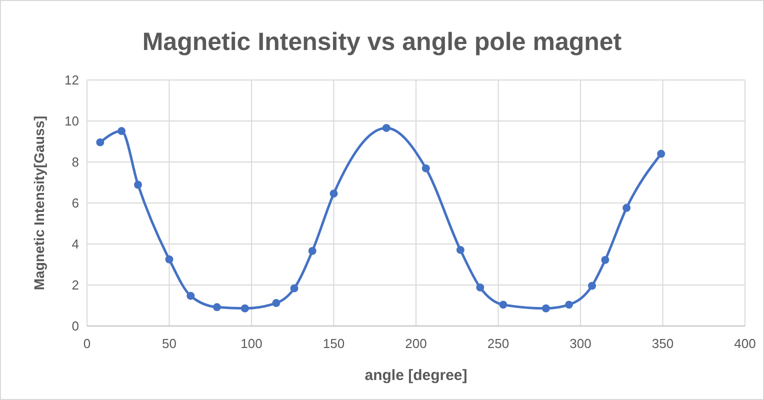  Describe the element at coordinates (71, 80) in the screenshot. I see `y-tick-label: 12` at that location.